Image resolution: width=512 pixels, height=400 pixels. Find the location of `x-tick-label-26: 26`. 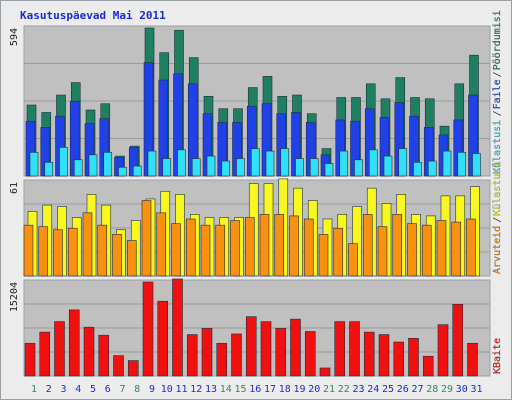

x-tick-label-26: 26 is located at coordinates (403, 389).